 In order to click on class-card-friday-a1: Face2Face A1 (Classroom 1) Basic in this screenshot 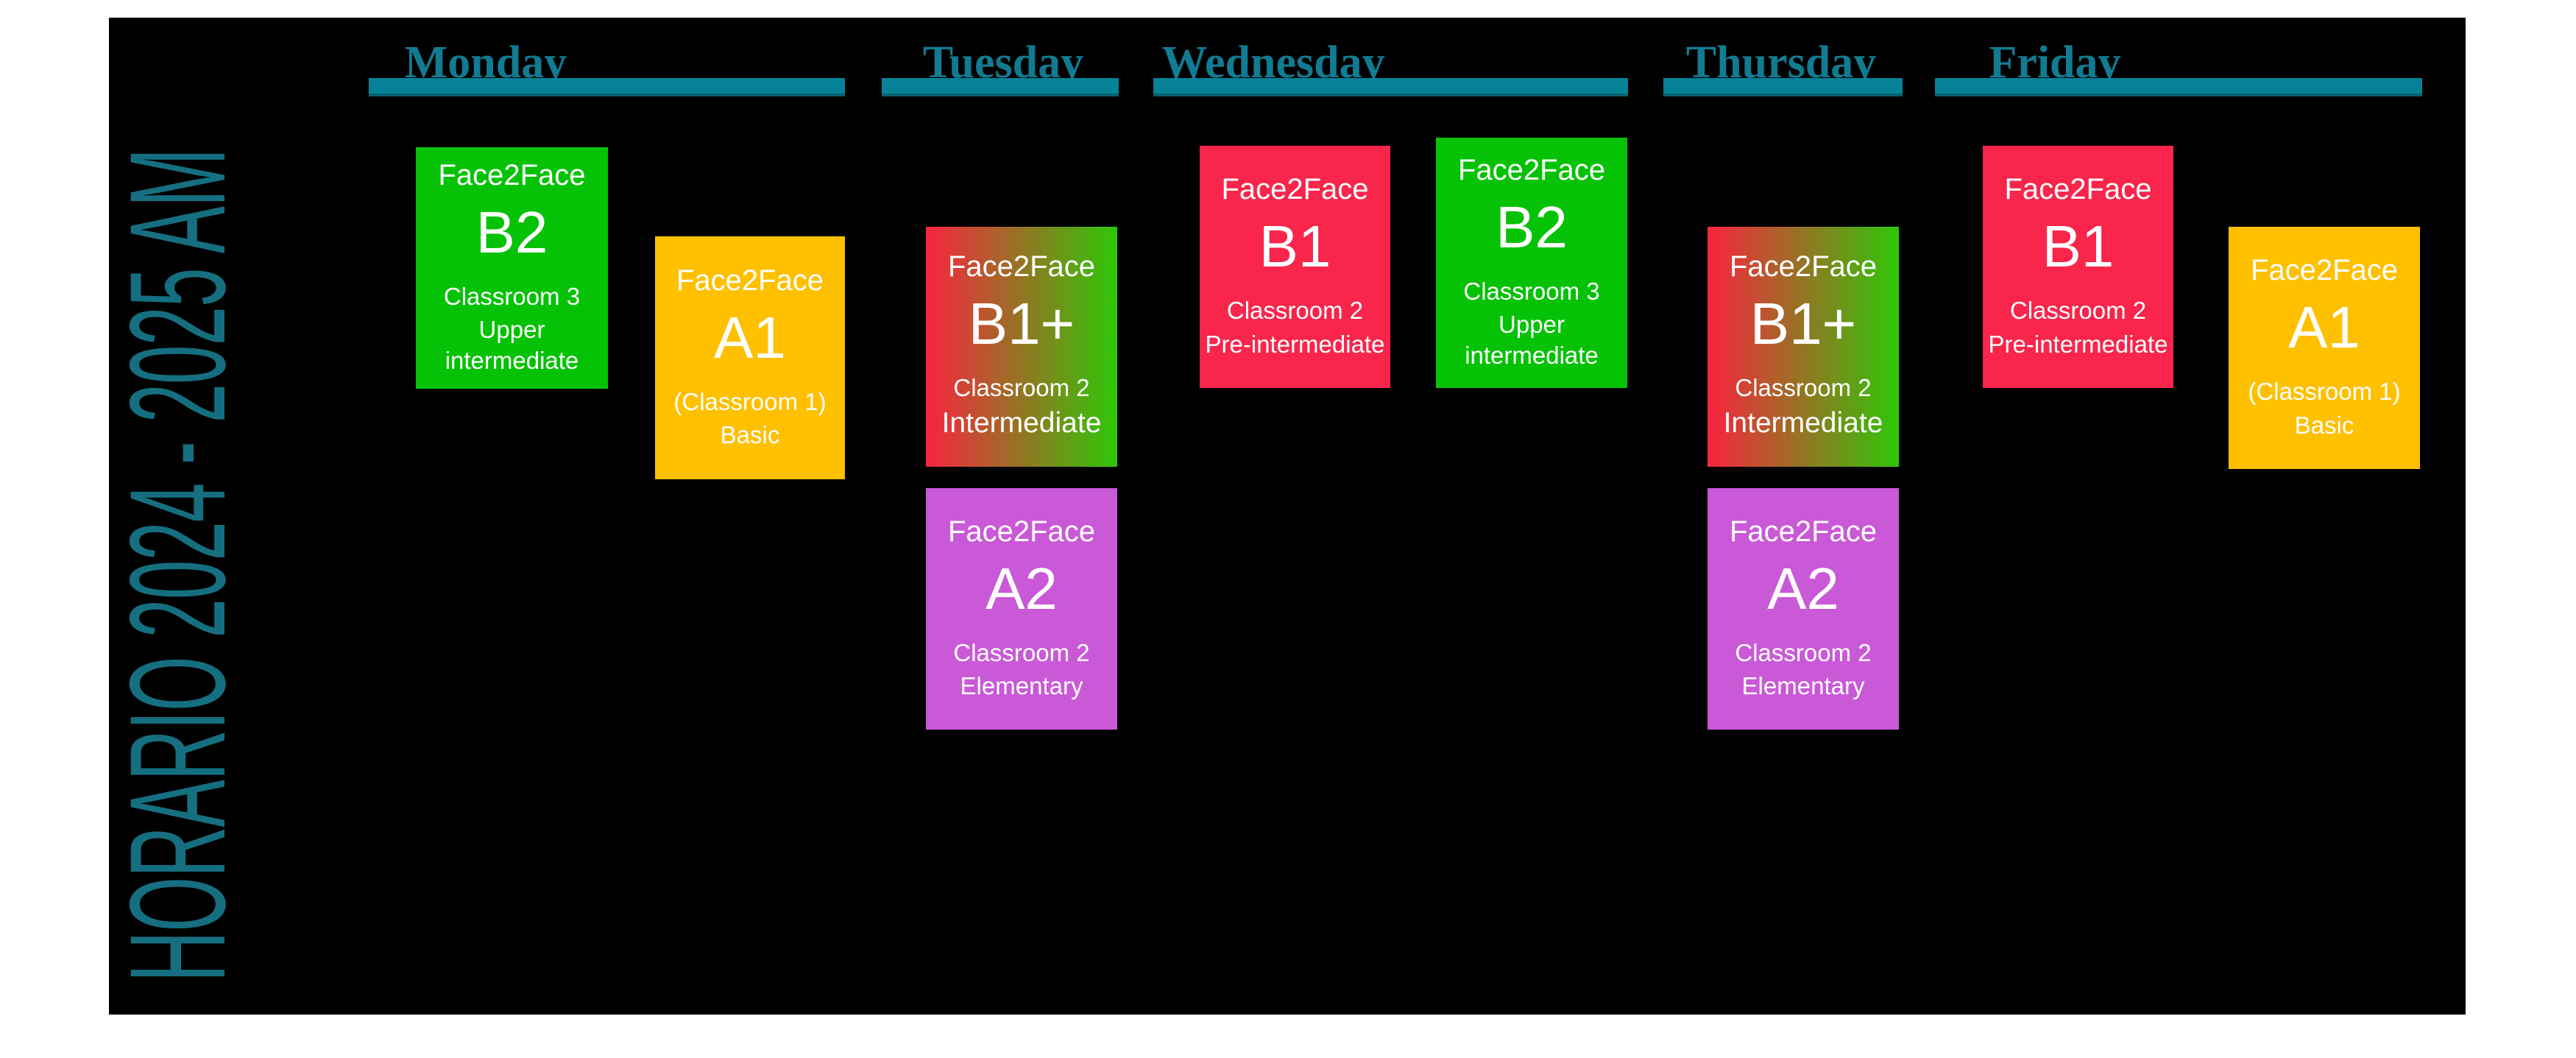, I will do `click(2324, 348)`.